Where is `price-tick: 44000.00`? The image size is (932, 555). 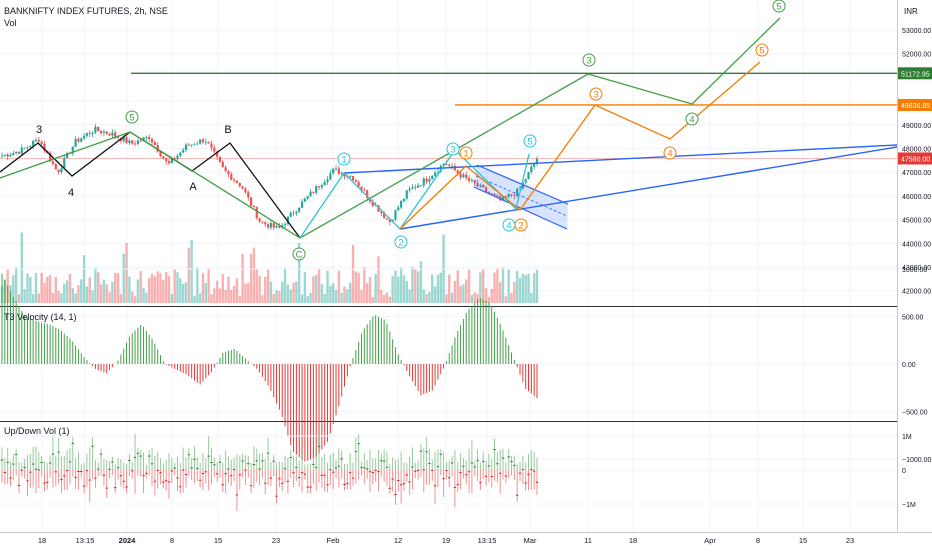
price-tick: 44000.00 is located at coordinates (916, 244).